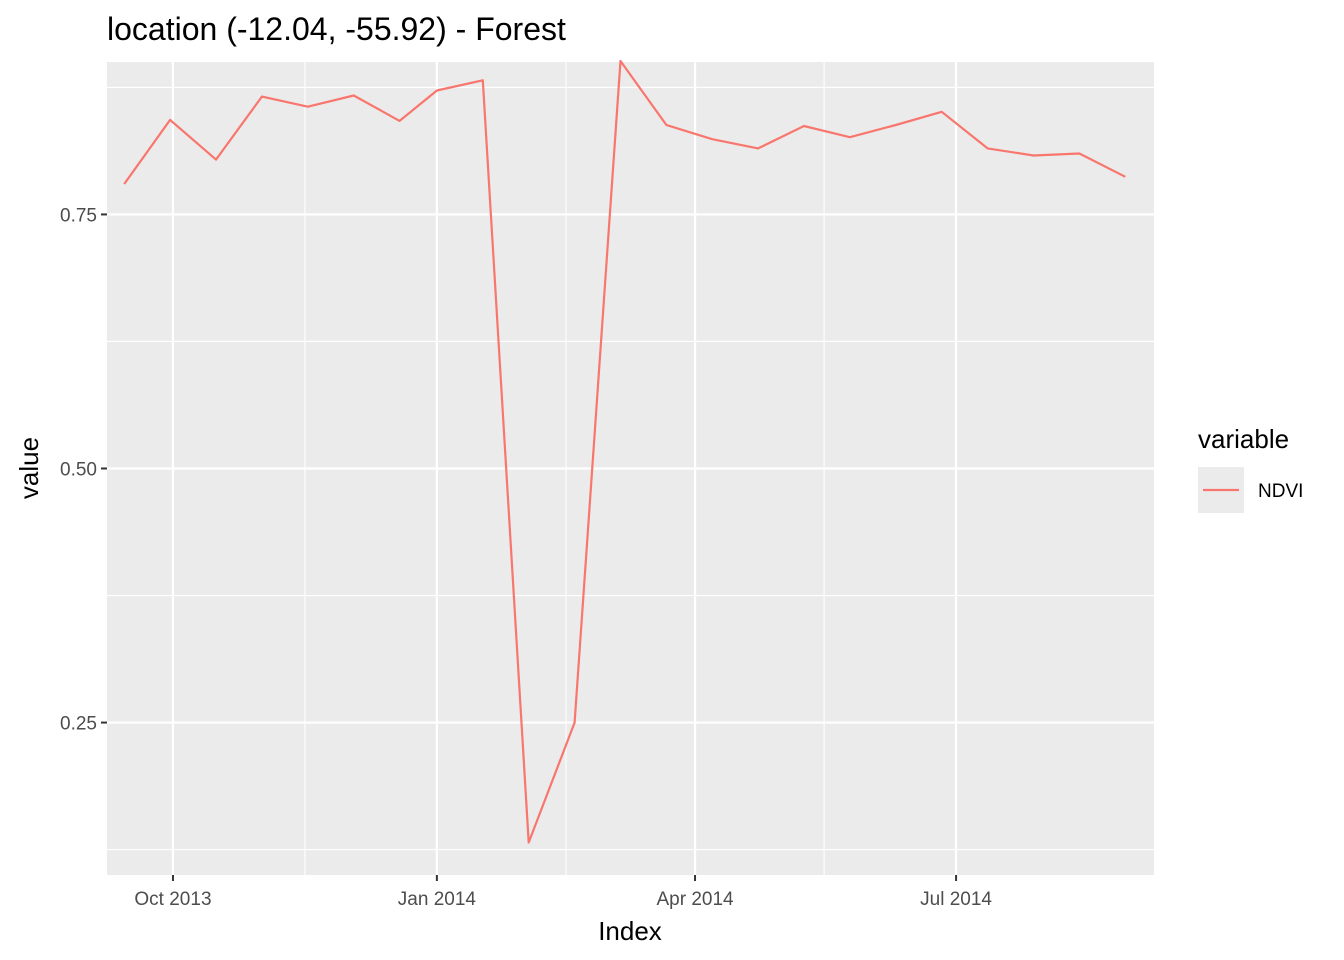 This screenshot has height=960, width=1344. What do you see at coordinates (437, 899) in the screenshot?
I see `x-tick-label: Jan 2014` at bounding box center [437, 899].